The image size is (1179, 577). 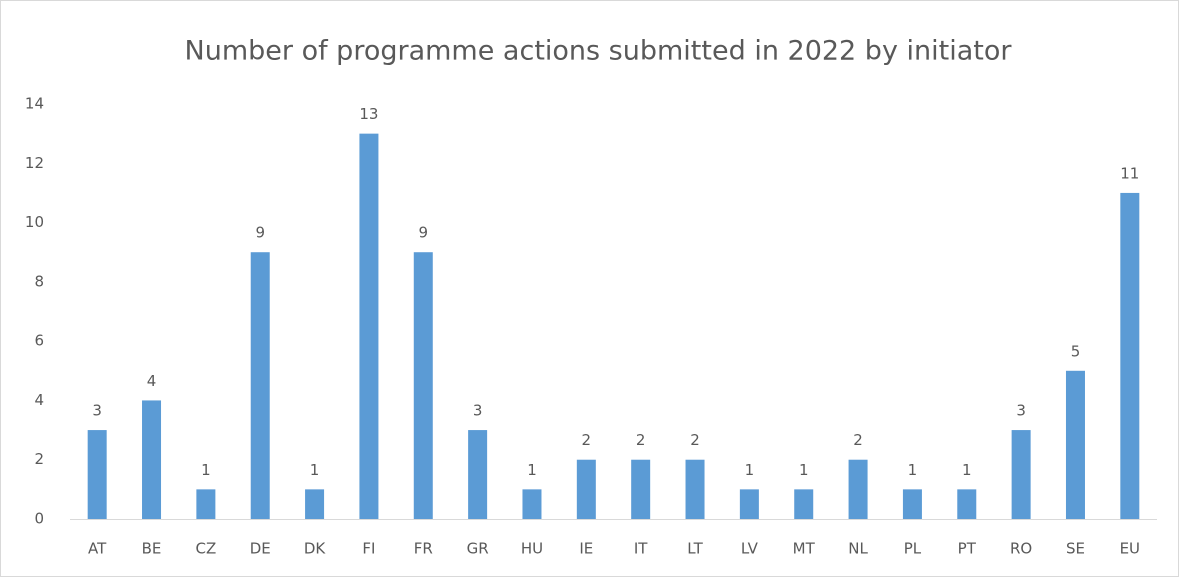 I want to click on x-tick-label: DK, so click(x=315, y=549).